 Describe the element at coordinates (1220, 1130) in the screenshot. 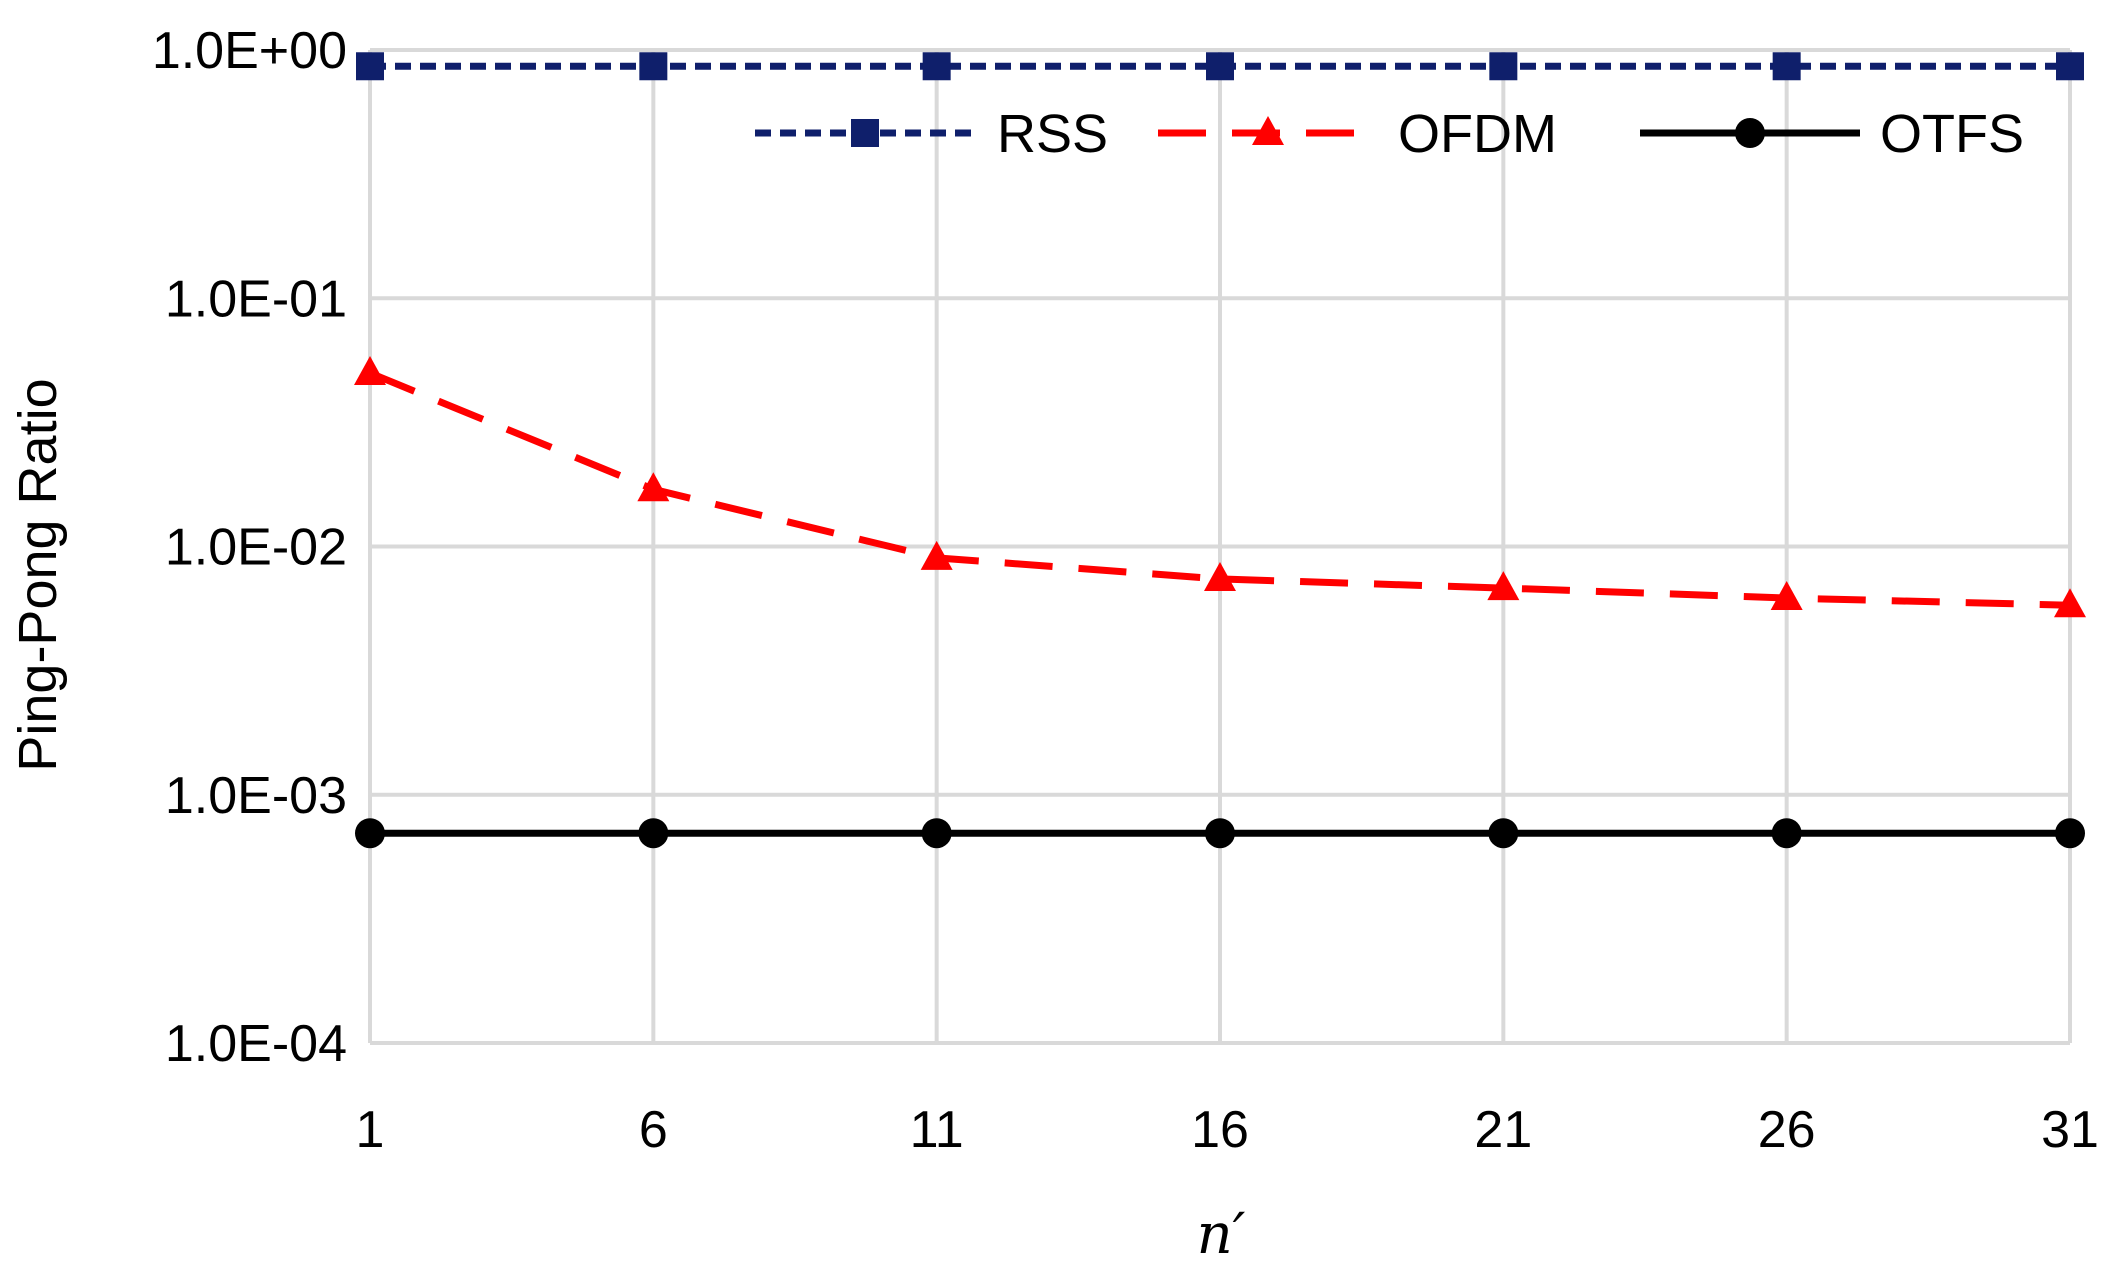

I see `x-tick-label: 16` at that location.